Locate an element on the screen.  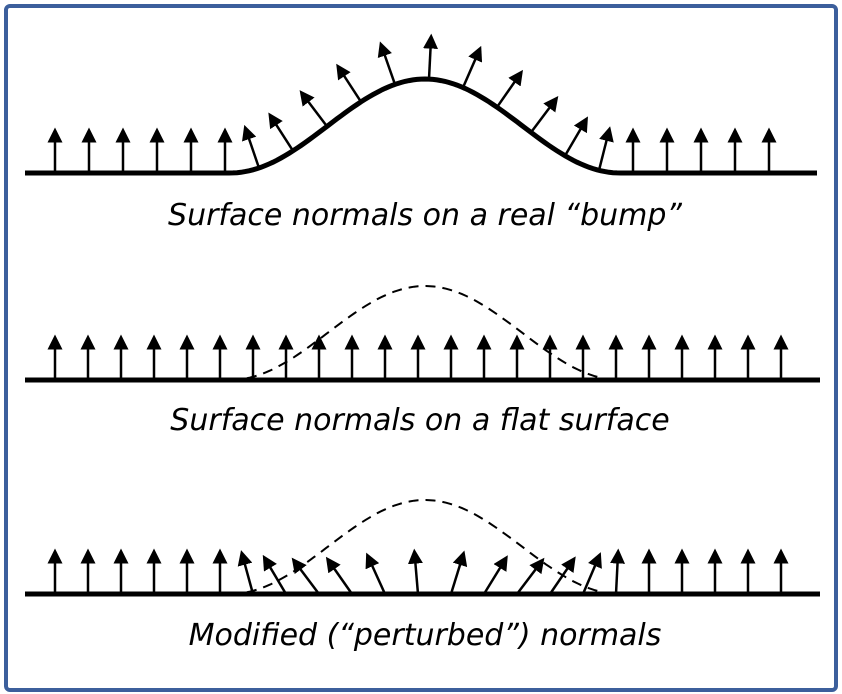
bump-surface is located at coordinates (421, 126).